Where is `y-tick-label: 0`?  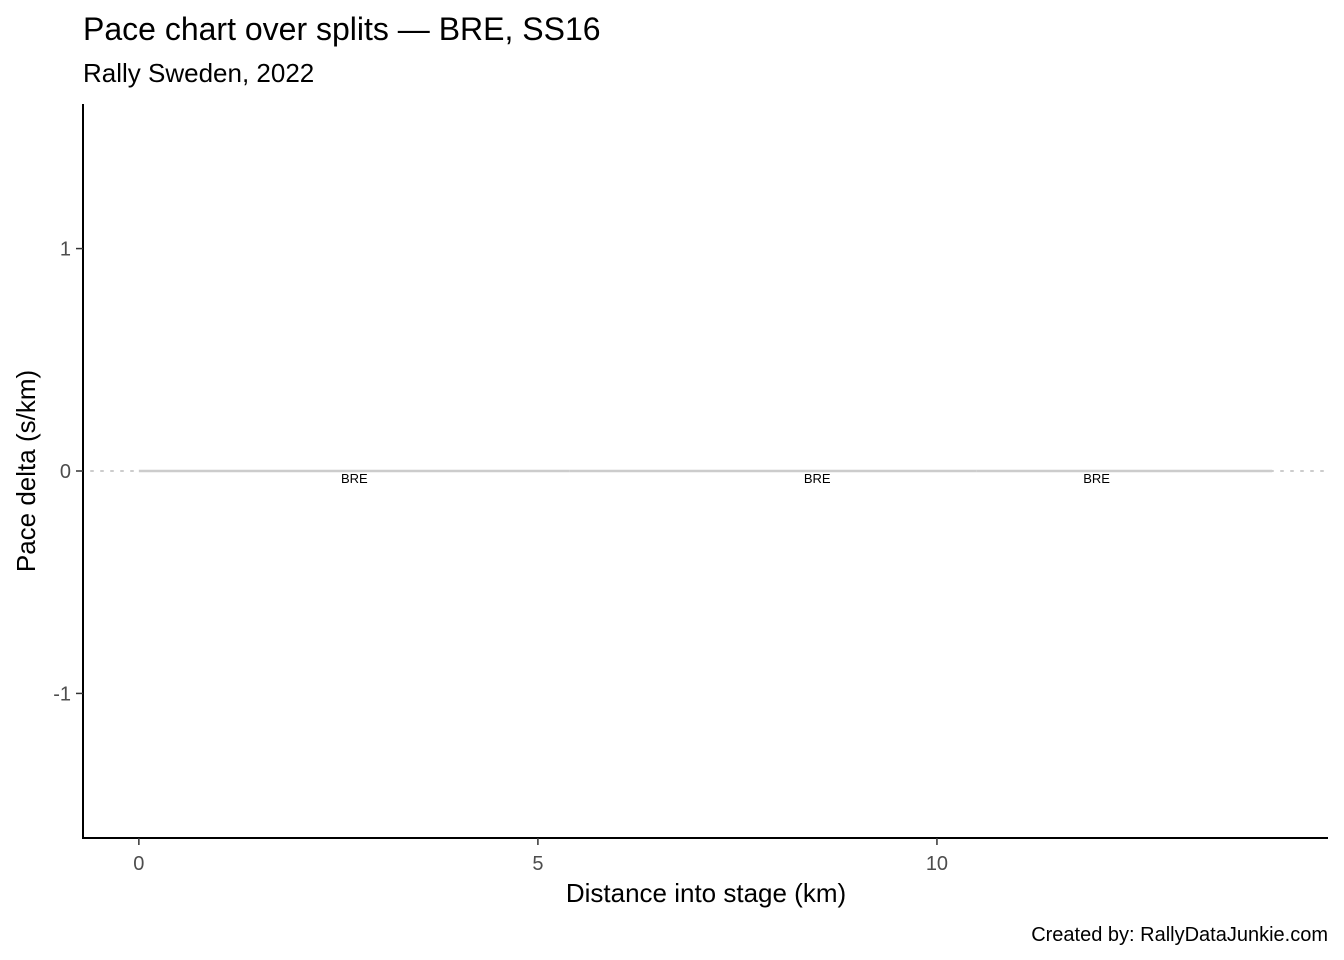
y-tick-label: 0 is located at coordinates (65, 472).